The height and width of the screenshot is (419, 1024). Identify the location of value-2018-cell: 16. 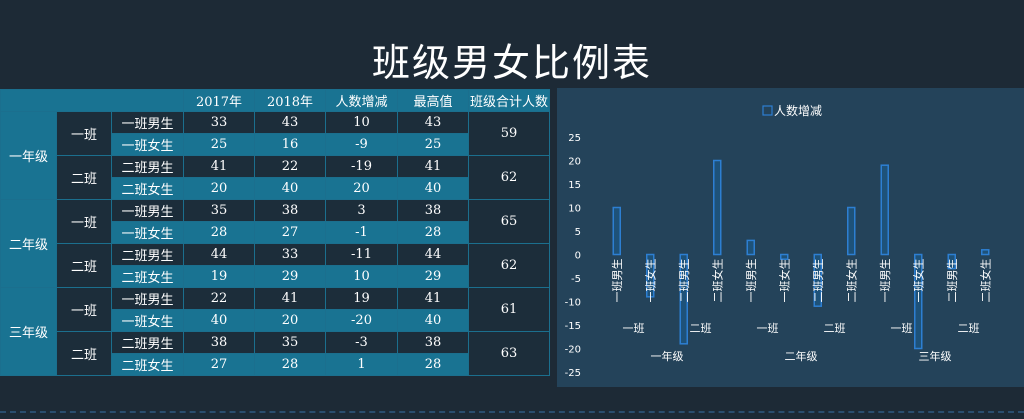
(290, 144).